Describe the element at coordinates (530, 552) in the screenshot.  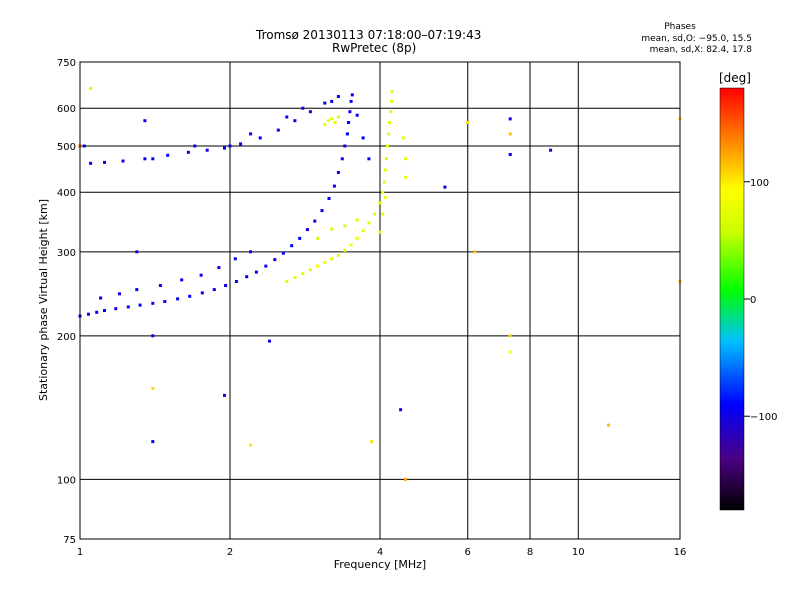
I see `x-tick-label: 8` at that location.